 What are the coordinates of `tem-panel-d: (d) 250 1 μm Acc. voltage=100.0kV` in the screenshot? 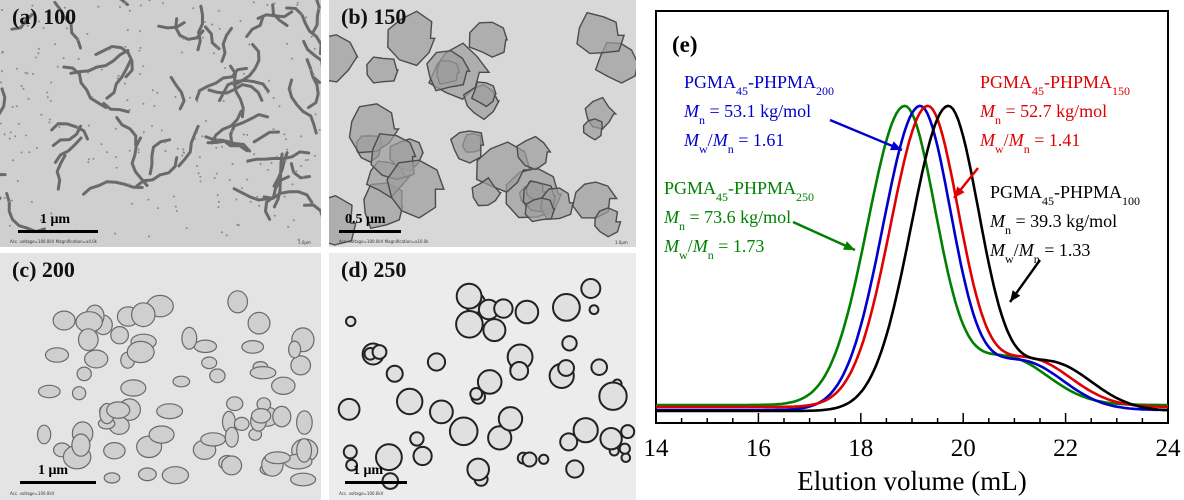 It's located at (482, 376).